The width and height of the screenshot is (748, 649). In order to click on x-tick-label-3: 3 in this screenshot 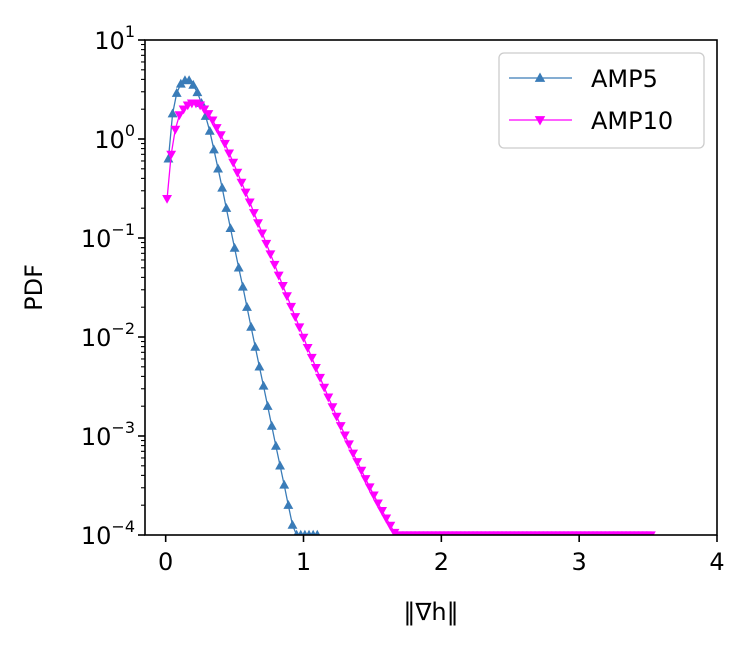, I will do `click(579, 562)`.